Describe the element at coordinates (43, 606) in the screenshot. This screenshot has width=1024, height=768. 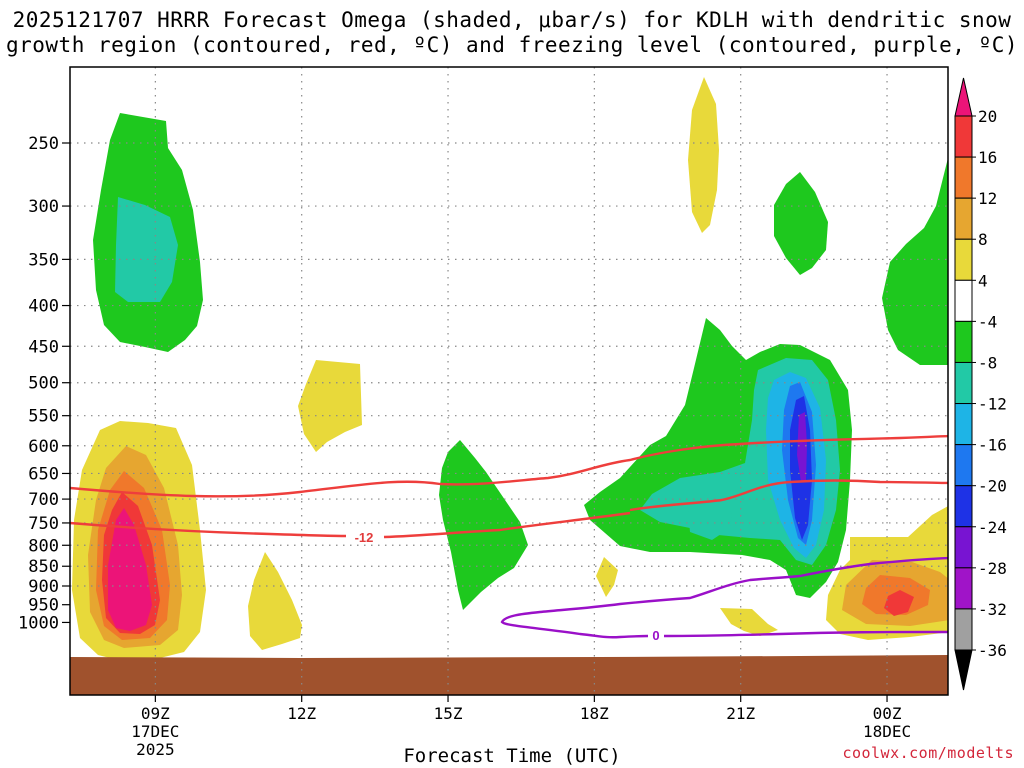
I see `y-tick-label-950: 950` at that location.